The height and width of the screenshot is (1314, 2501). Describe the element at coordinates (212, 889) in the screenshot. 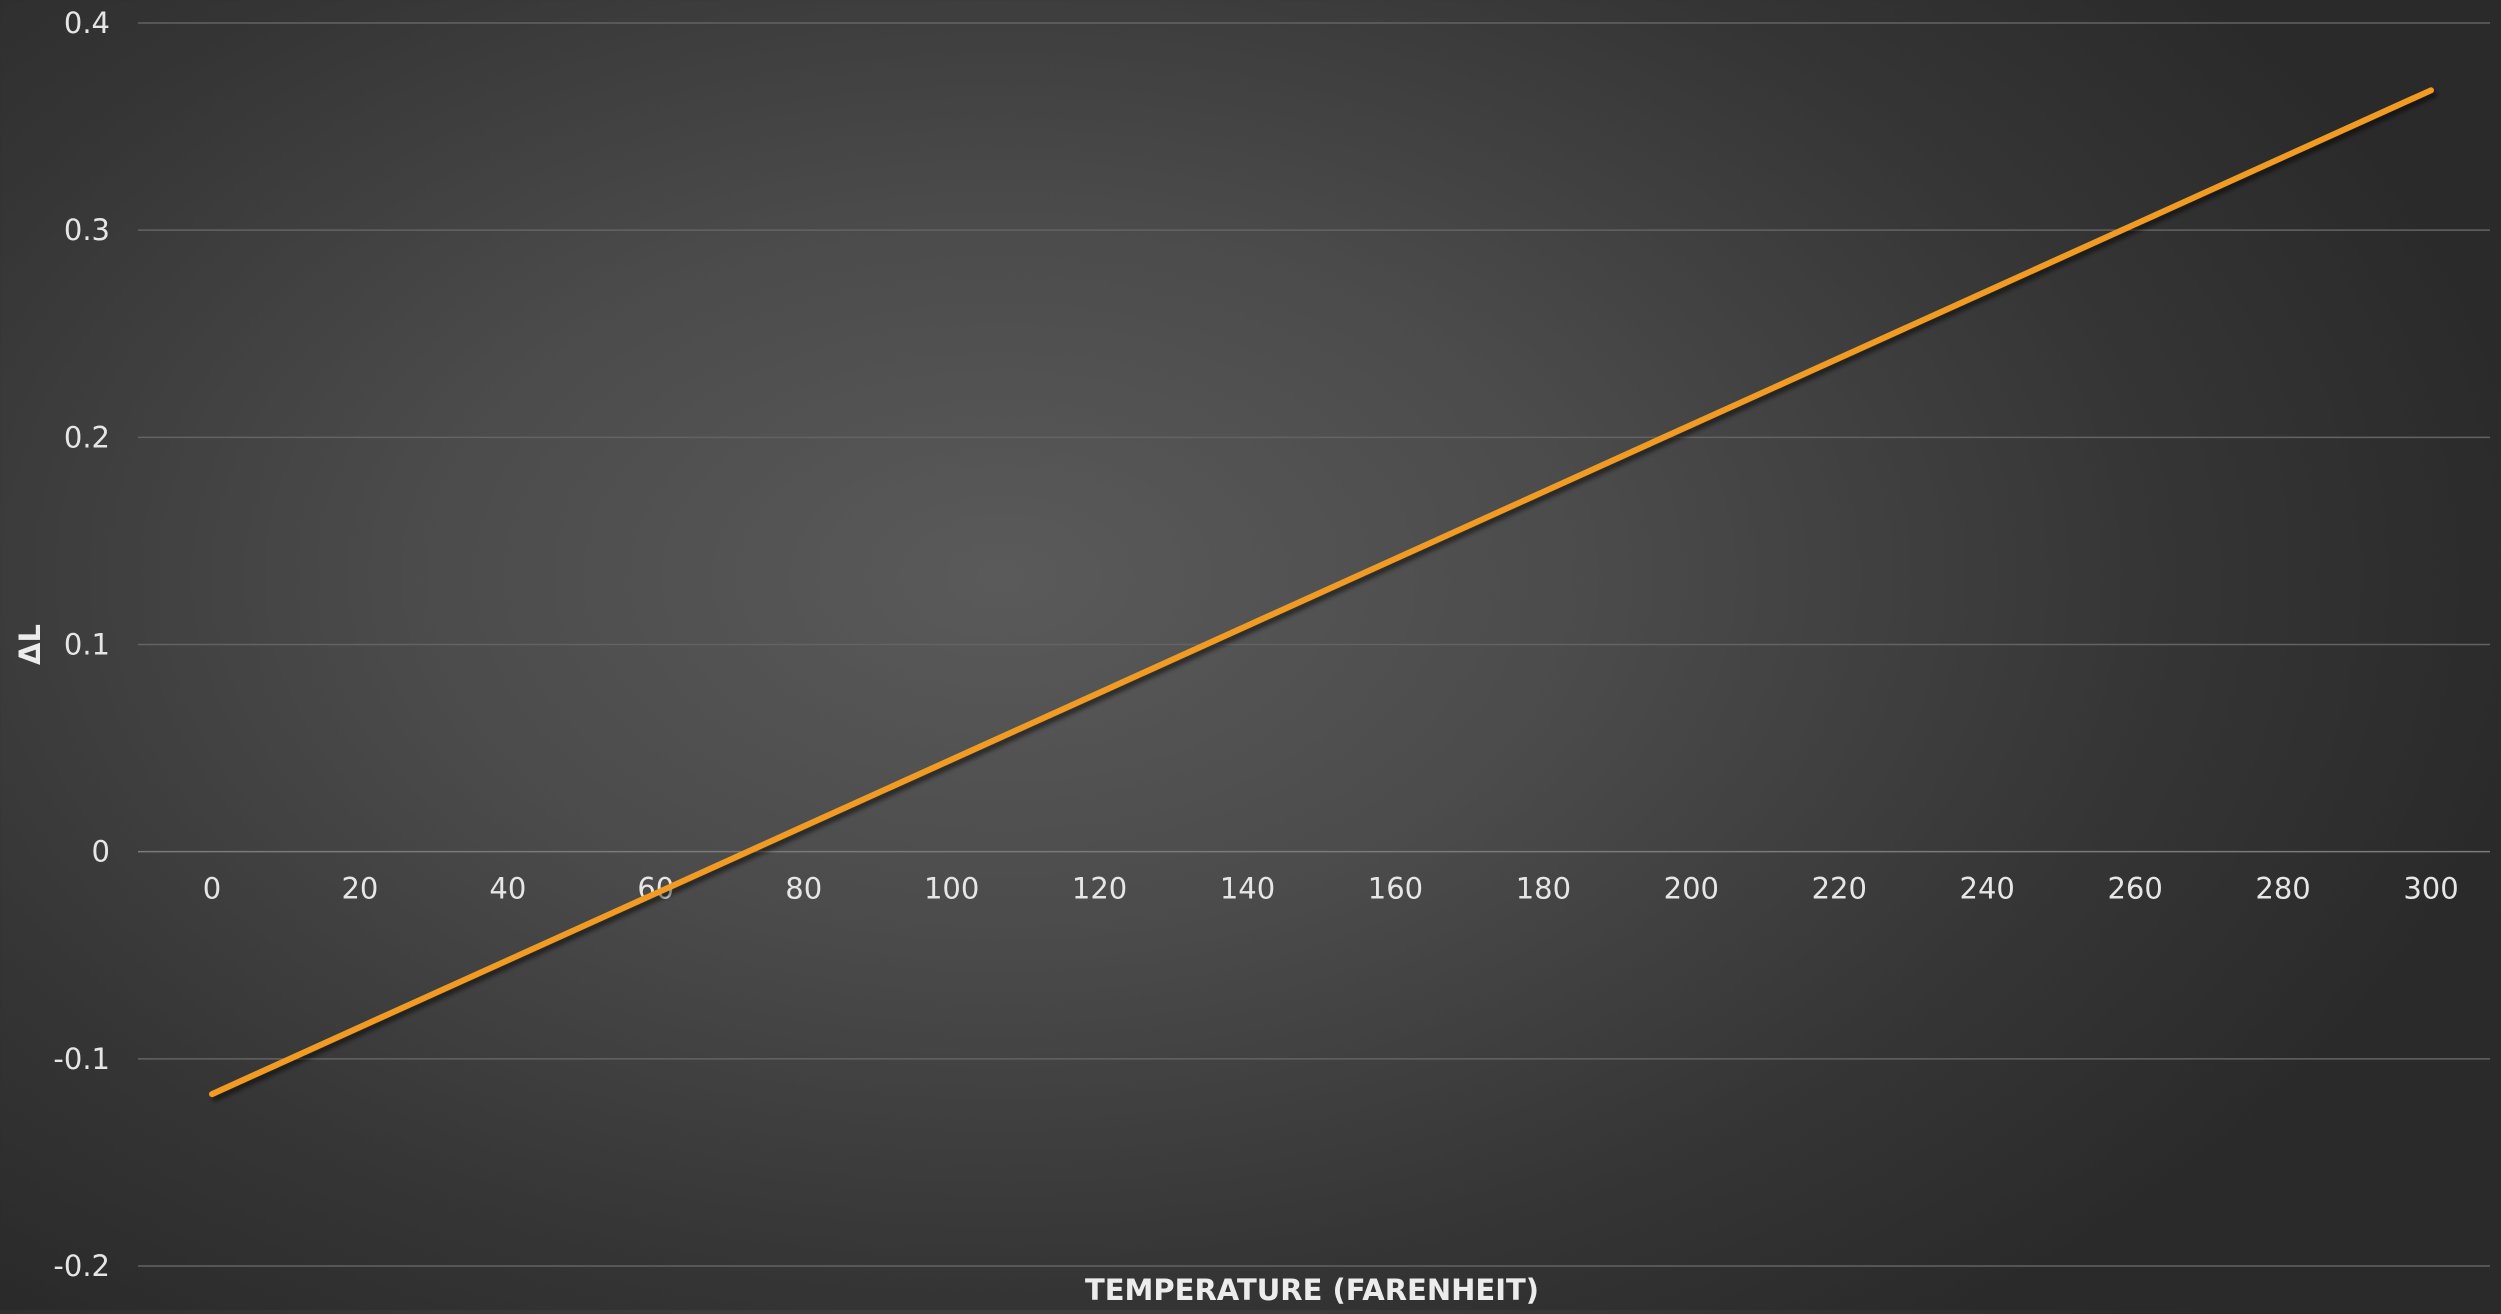

I see `x-tick-label: 0` at that location.